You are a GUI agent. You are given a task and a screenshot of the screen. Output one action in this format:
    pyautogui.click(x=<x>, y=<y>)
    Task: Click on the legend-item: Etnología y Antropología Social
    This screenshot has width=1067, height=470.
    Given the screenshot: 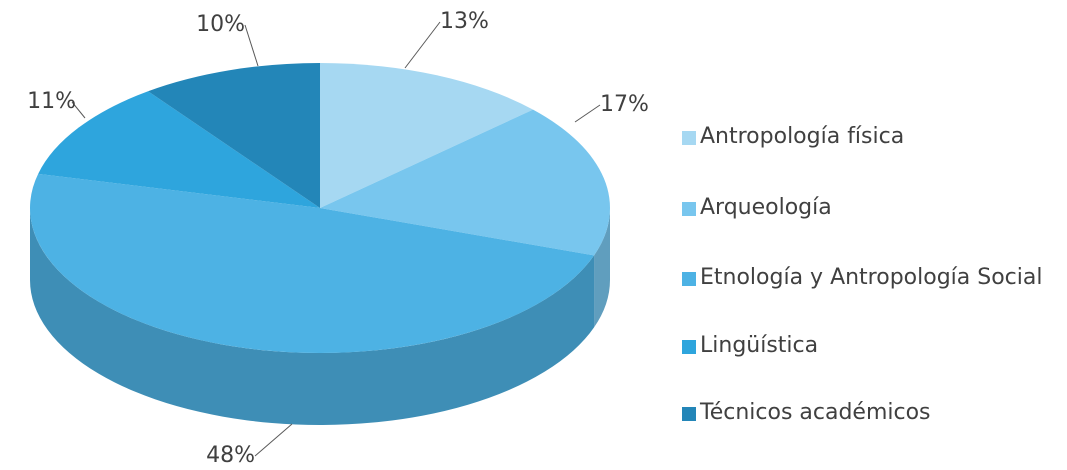 What is the action you would take?
    pyautogui.click(x=867, y=278)
    